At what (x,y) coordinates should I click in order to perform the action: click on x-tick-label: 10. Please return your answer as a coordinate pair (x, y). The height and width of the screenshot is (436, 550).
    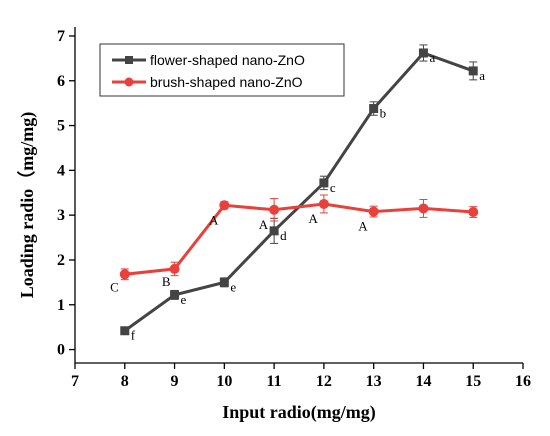
    Looking at the image, I should click on (224, 381).